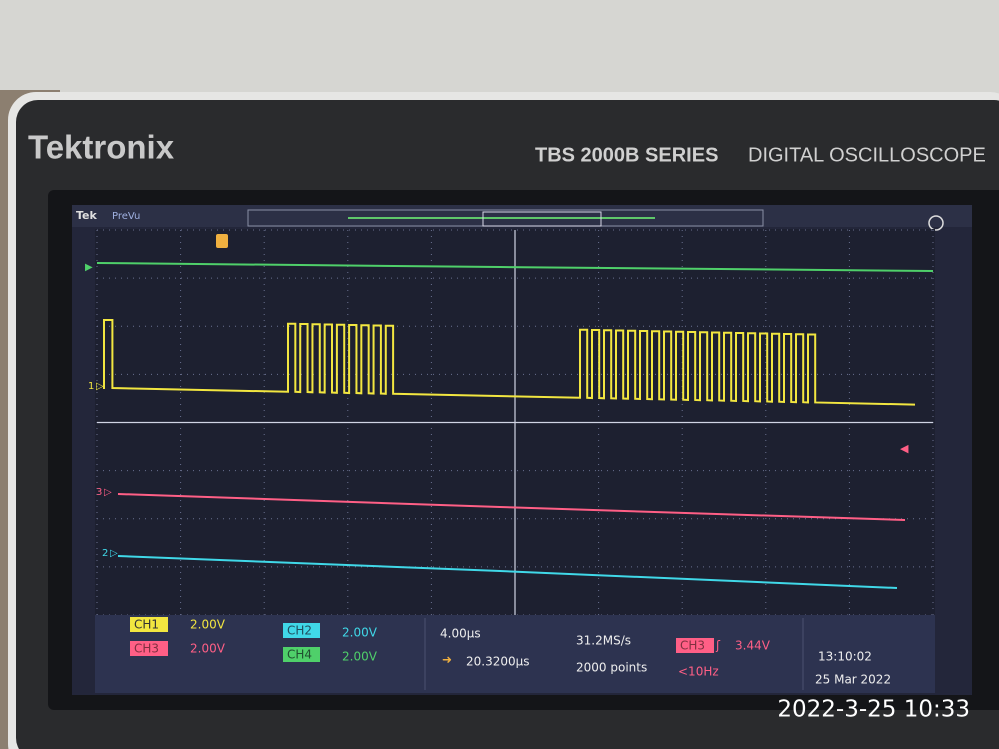 The height and width of the screenshot is (749, 999). Describe the element at coordinates (208, 625) in the screenshot. I see `ch1-scale: 2.00V` at that location.